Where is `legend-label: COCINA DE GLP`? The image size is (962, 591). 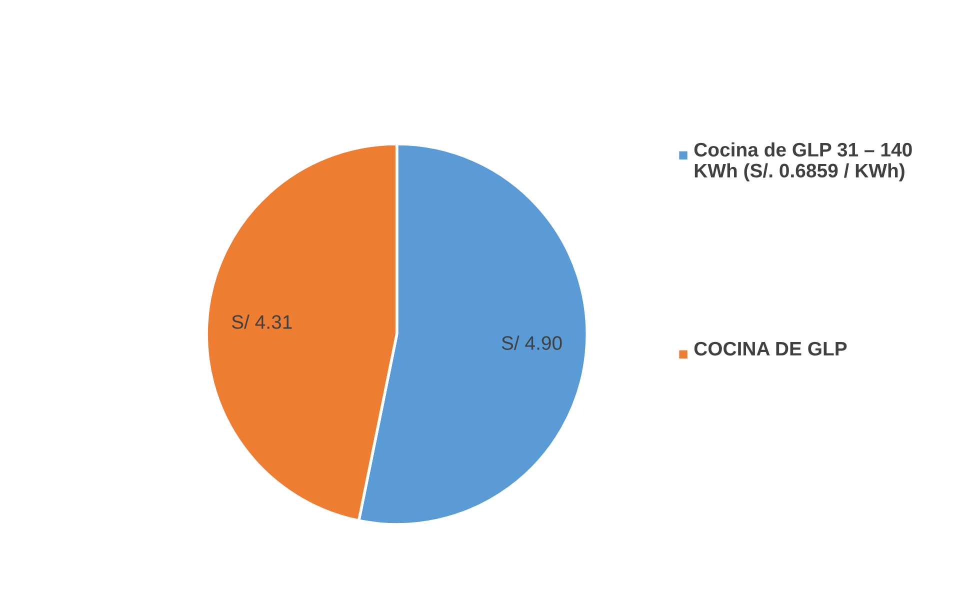 legend-label: COCINA DE GLP is located at coordinates (770, 349).